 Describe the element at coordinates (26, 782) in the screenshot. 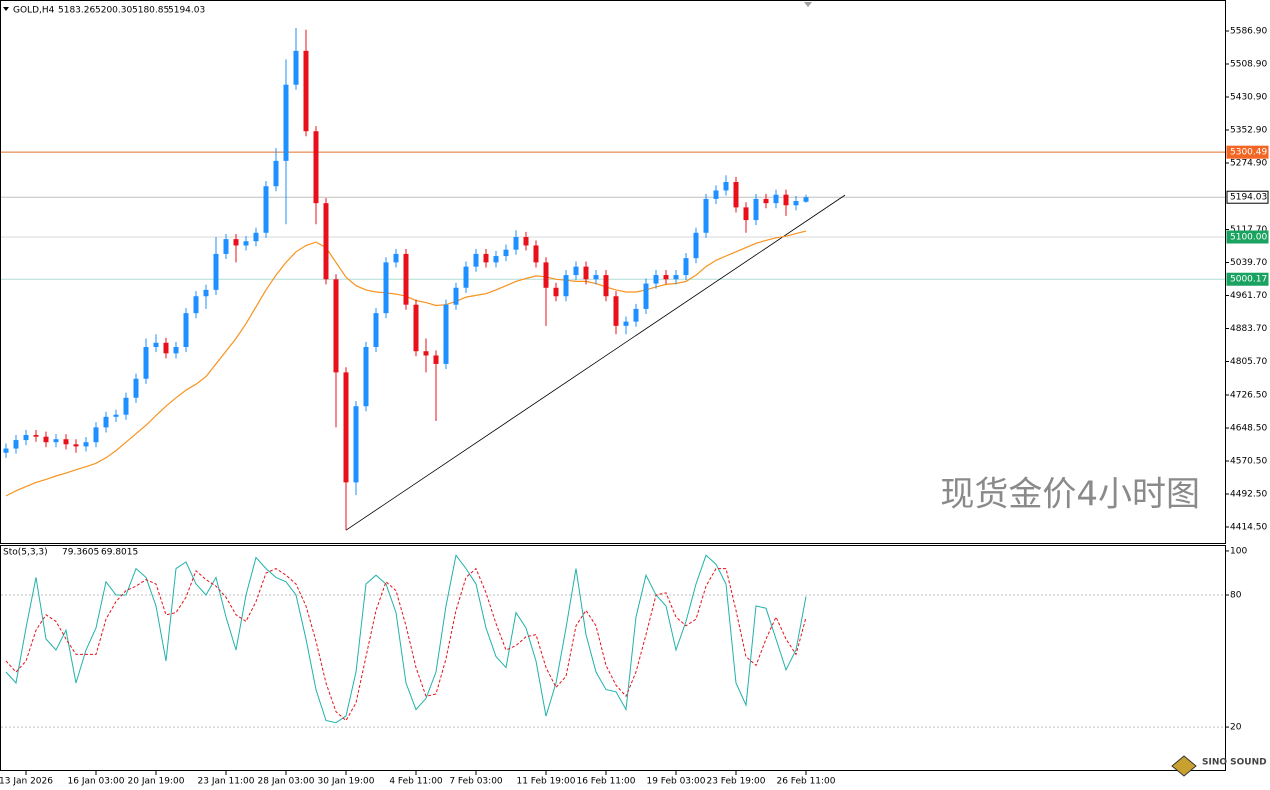

I see `x-tick-label: 13 Jan 2026` at that location.